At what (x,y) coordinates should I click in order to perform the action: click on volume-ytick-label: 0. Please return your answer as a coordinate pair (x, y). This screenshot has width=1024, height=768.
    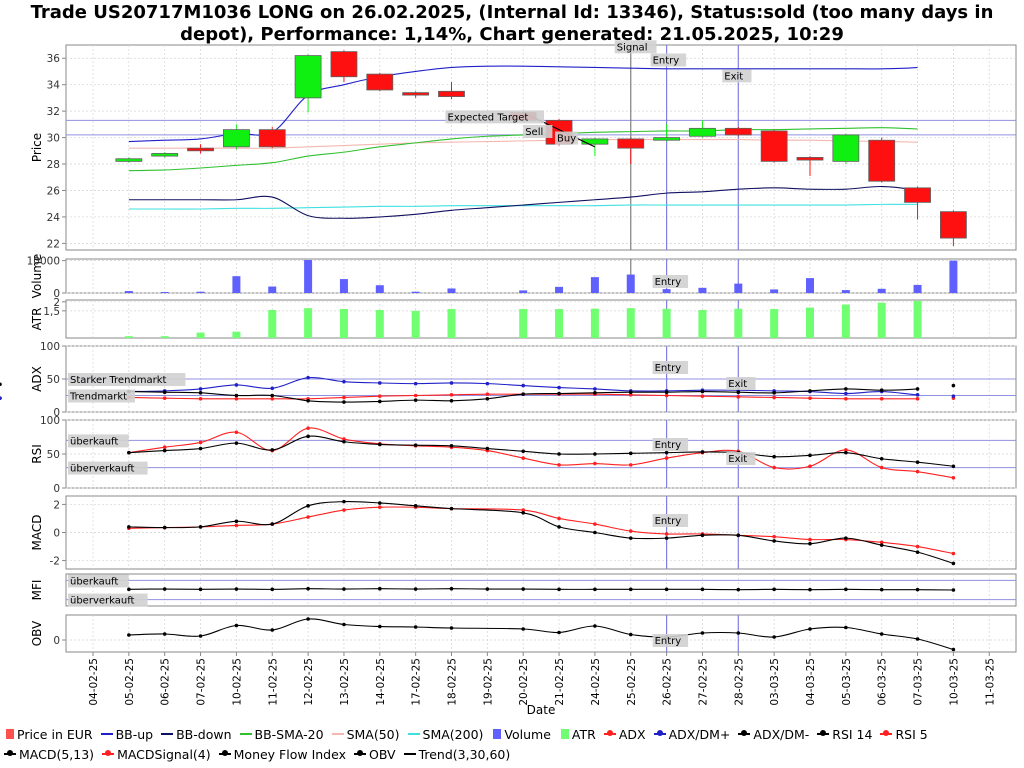
    Looking at the image, I should click on (56, 294).